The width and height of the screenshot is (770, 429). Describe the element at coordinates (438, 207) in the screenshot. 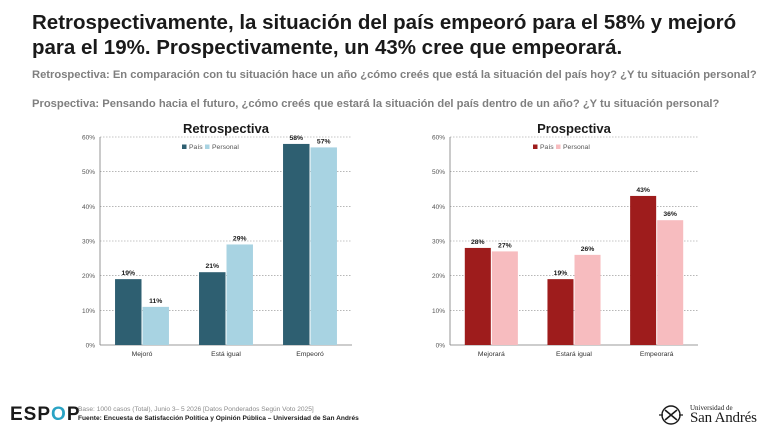

I see `chart-2-y-tick-label: 40%` at that location.